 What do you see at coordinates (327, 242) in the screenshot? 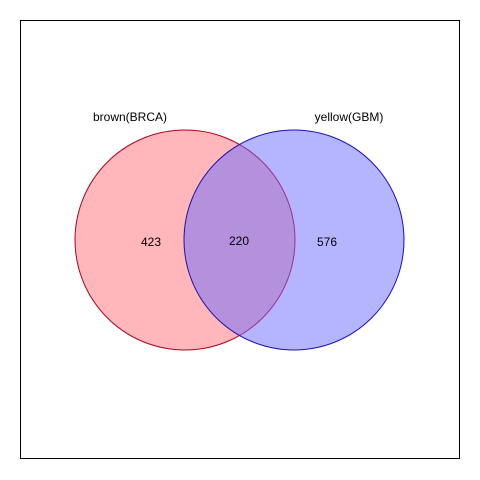
I see `count-yellow-only: 576` at bounding box center [327, 242].